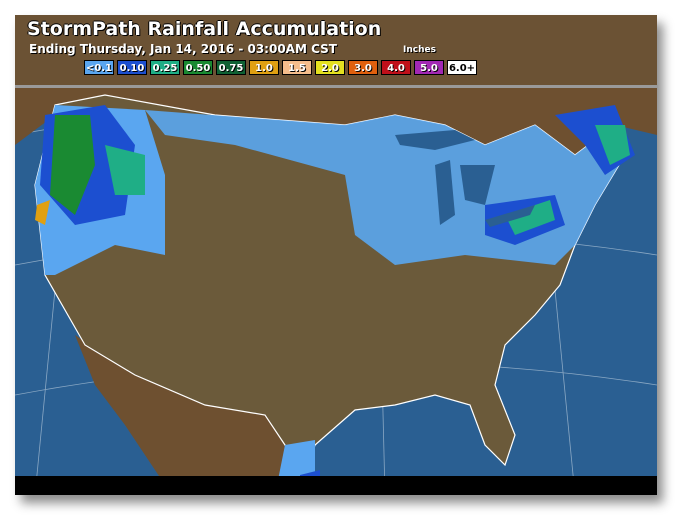  Describe the element at coordinates (465, 178) in the screenshot. I see `great-lakes` at that location.